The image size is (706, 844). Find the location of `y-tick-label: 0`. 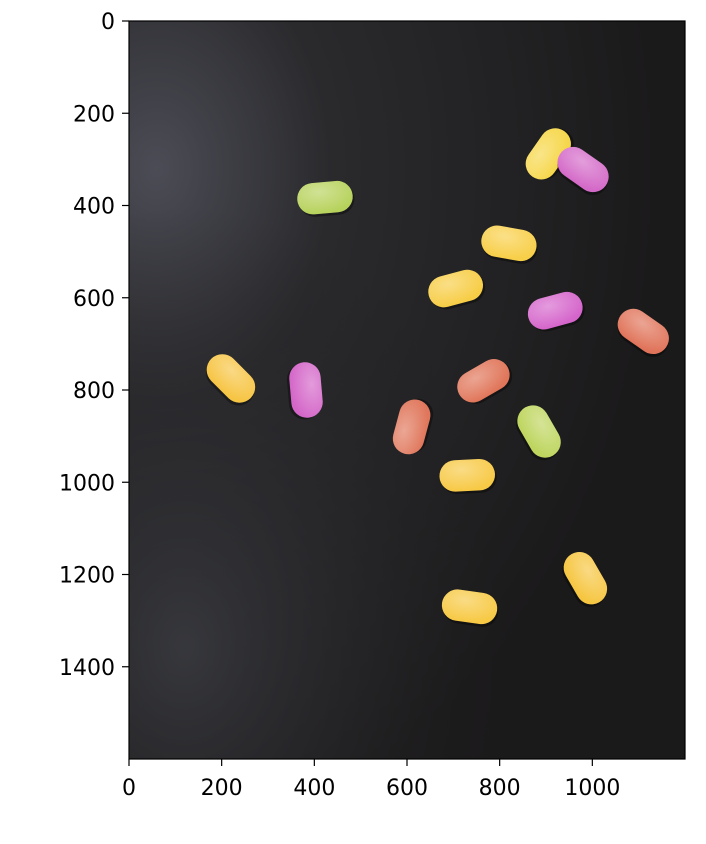

y-tick-label: 0 is located at coordinates (108, 22).